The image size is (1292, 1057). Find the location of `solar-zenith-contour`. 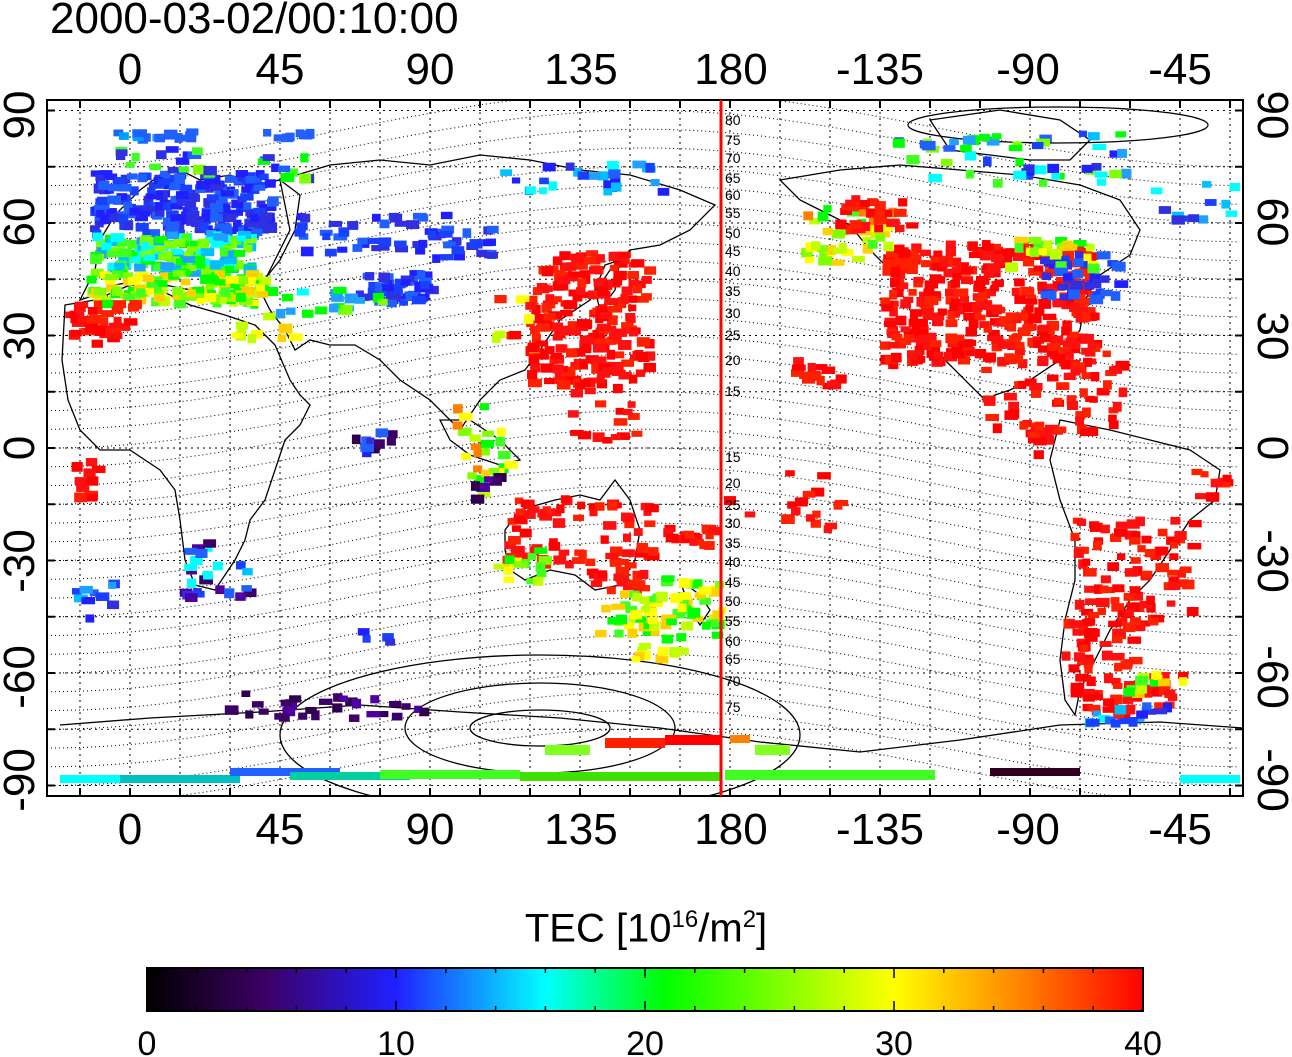

solar-zenith-contour is located at coordinates (540, 728).